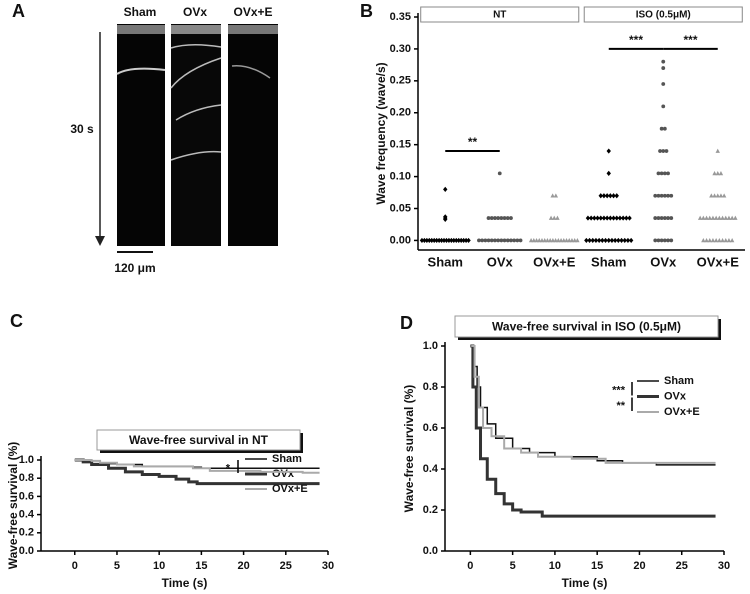 The image size is (750, 594). Describe the element at coordinates (430, 551) in the screenshot. I see `y-tick-label: 0.0` at that location.